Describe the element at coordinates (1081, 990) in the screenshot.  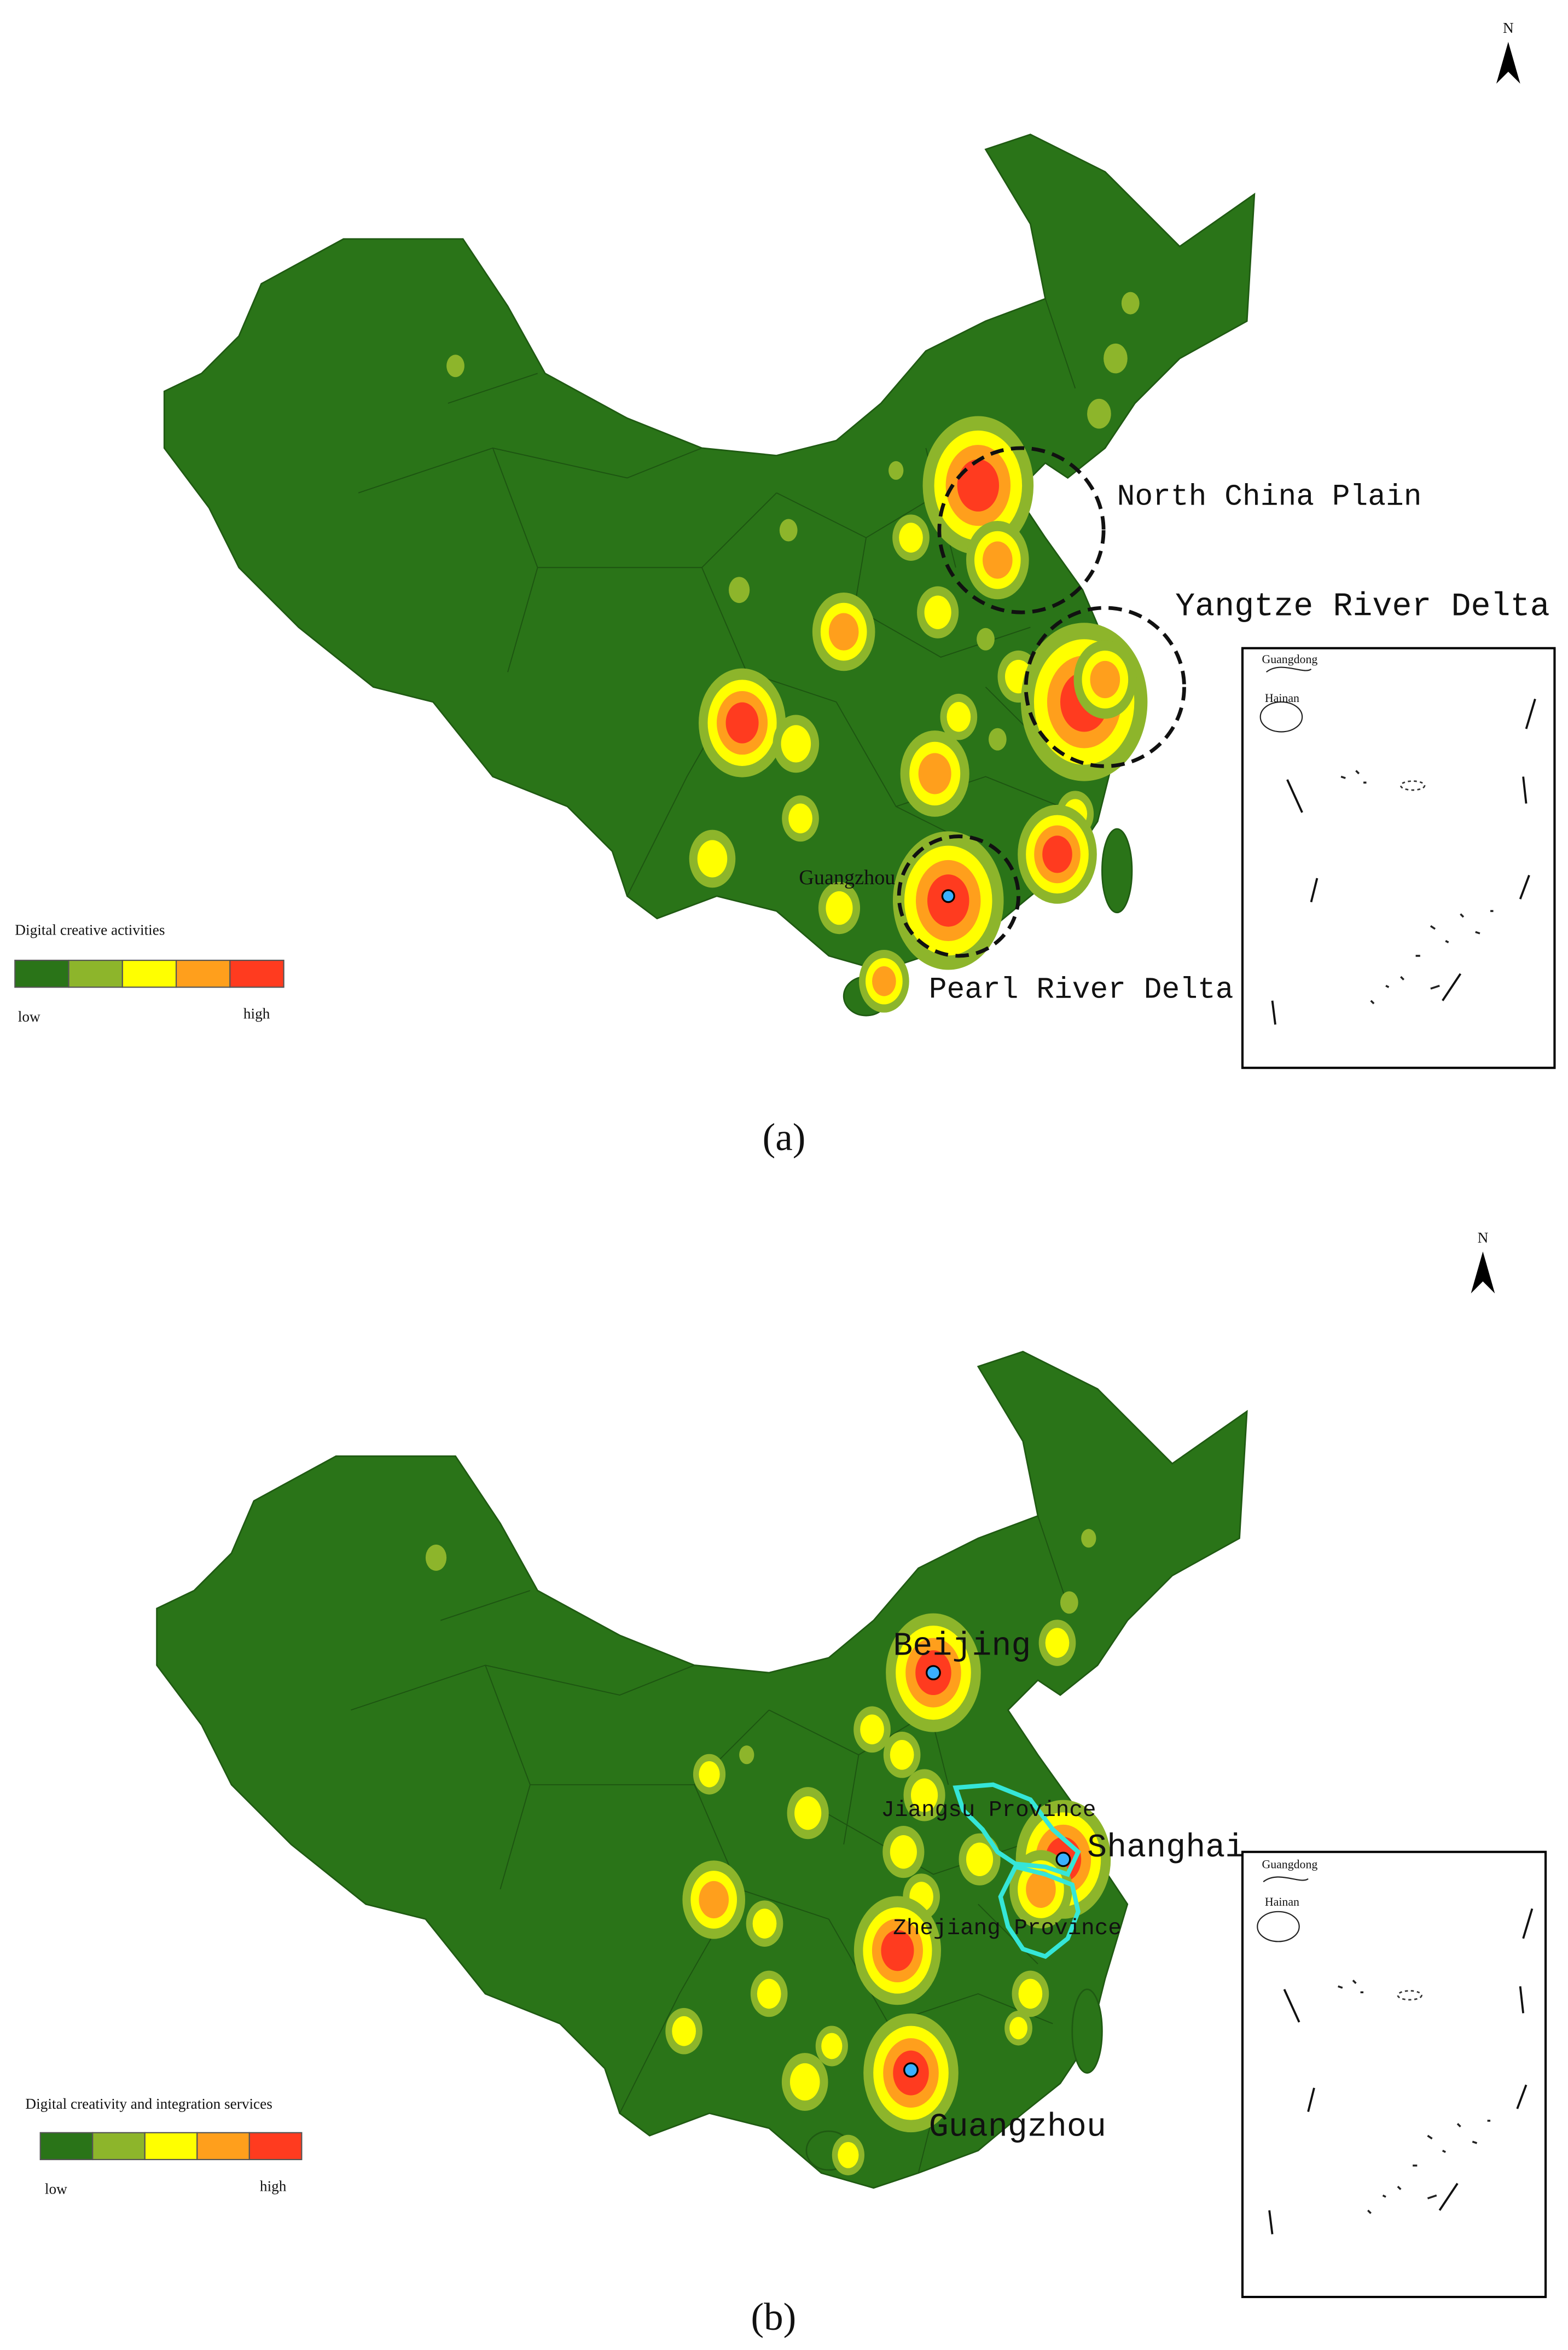
I see `annotation: Pearl River Delta` at that location.